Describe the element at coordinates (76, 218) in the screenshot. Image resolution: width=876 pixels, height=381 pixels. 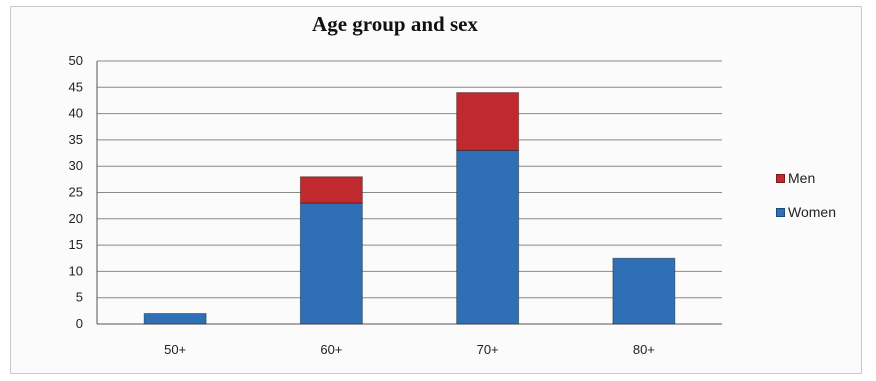
I see `y-tick-label: 20` at that location.